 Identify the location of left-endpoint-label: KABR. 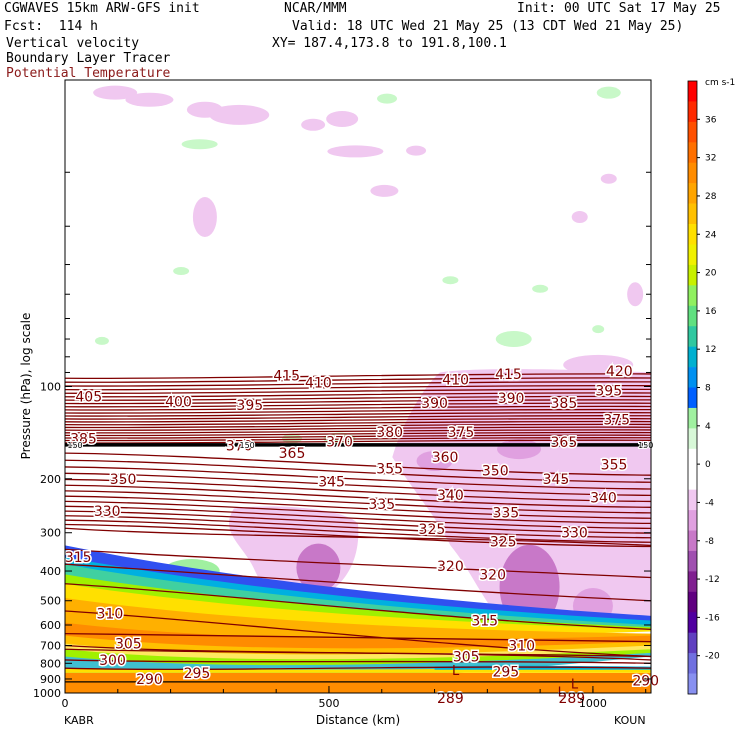
(79, 720).